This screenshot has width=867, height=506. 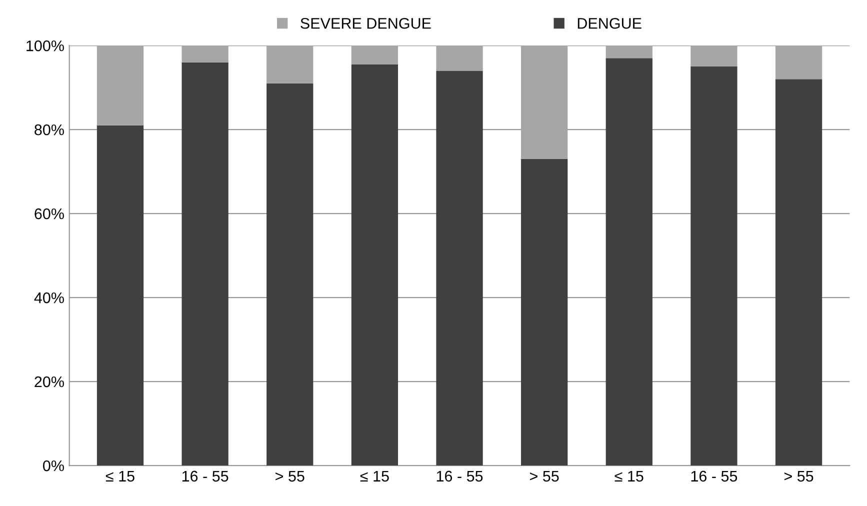 What do you see at coordinates (49, 382) in the screenshot?
I see `y-tick-label: 20%` at bounding box center [49, 382].